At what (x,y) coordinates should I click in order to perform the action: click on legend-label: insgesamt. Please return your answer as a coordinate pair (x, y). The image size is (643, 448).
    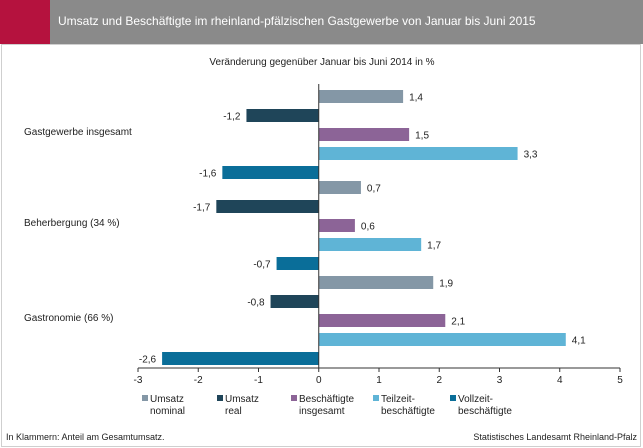
    Looking at the image, I should click on (322, 411).